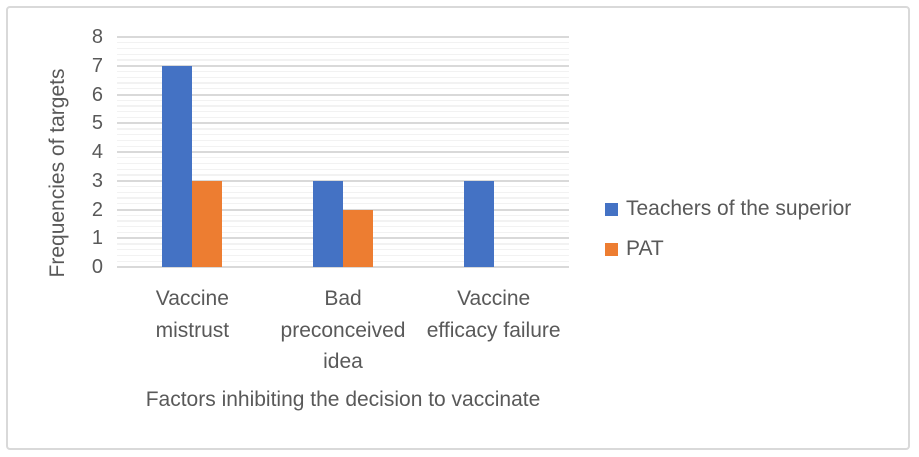 The width and height of the screenshot is (919, 457). Describe the element at coordinates (97, 180) in the screenshot. I see `y-tick-label: 3` at that location.